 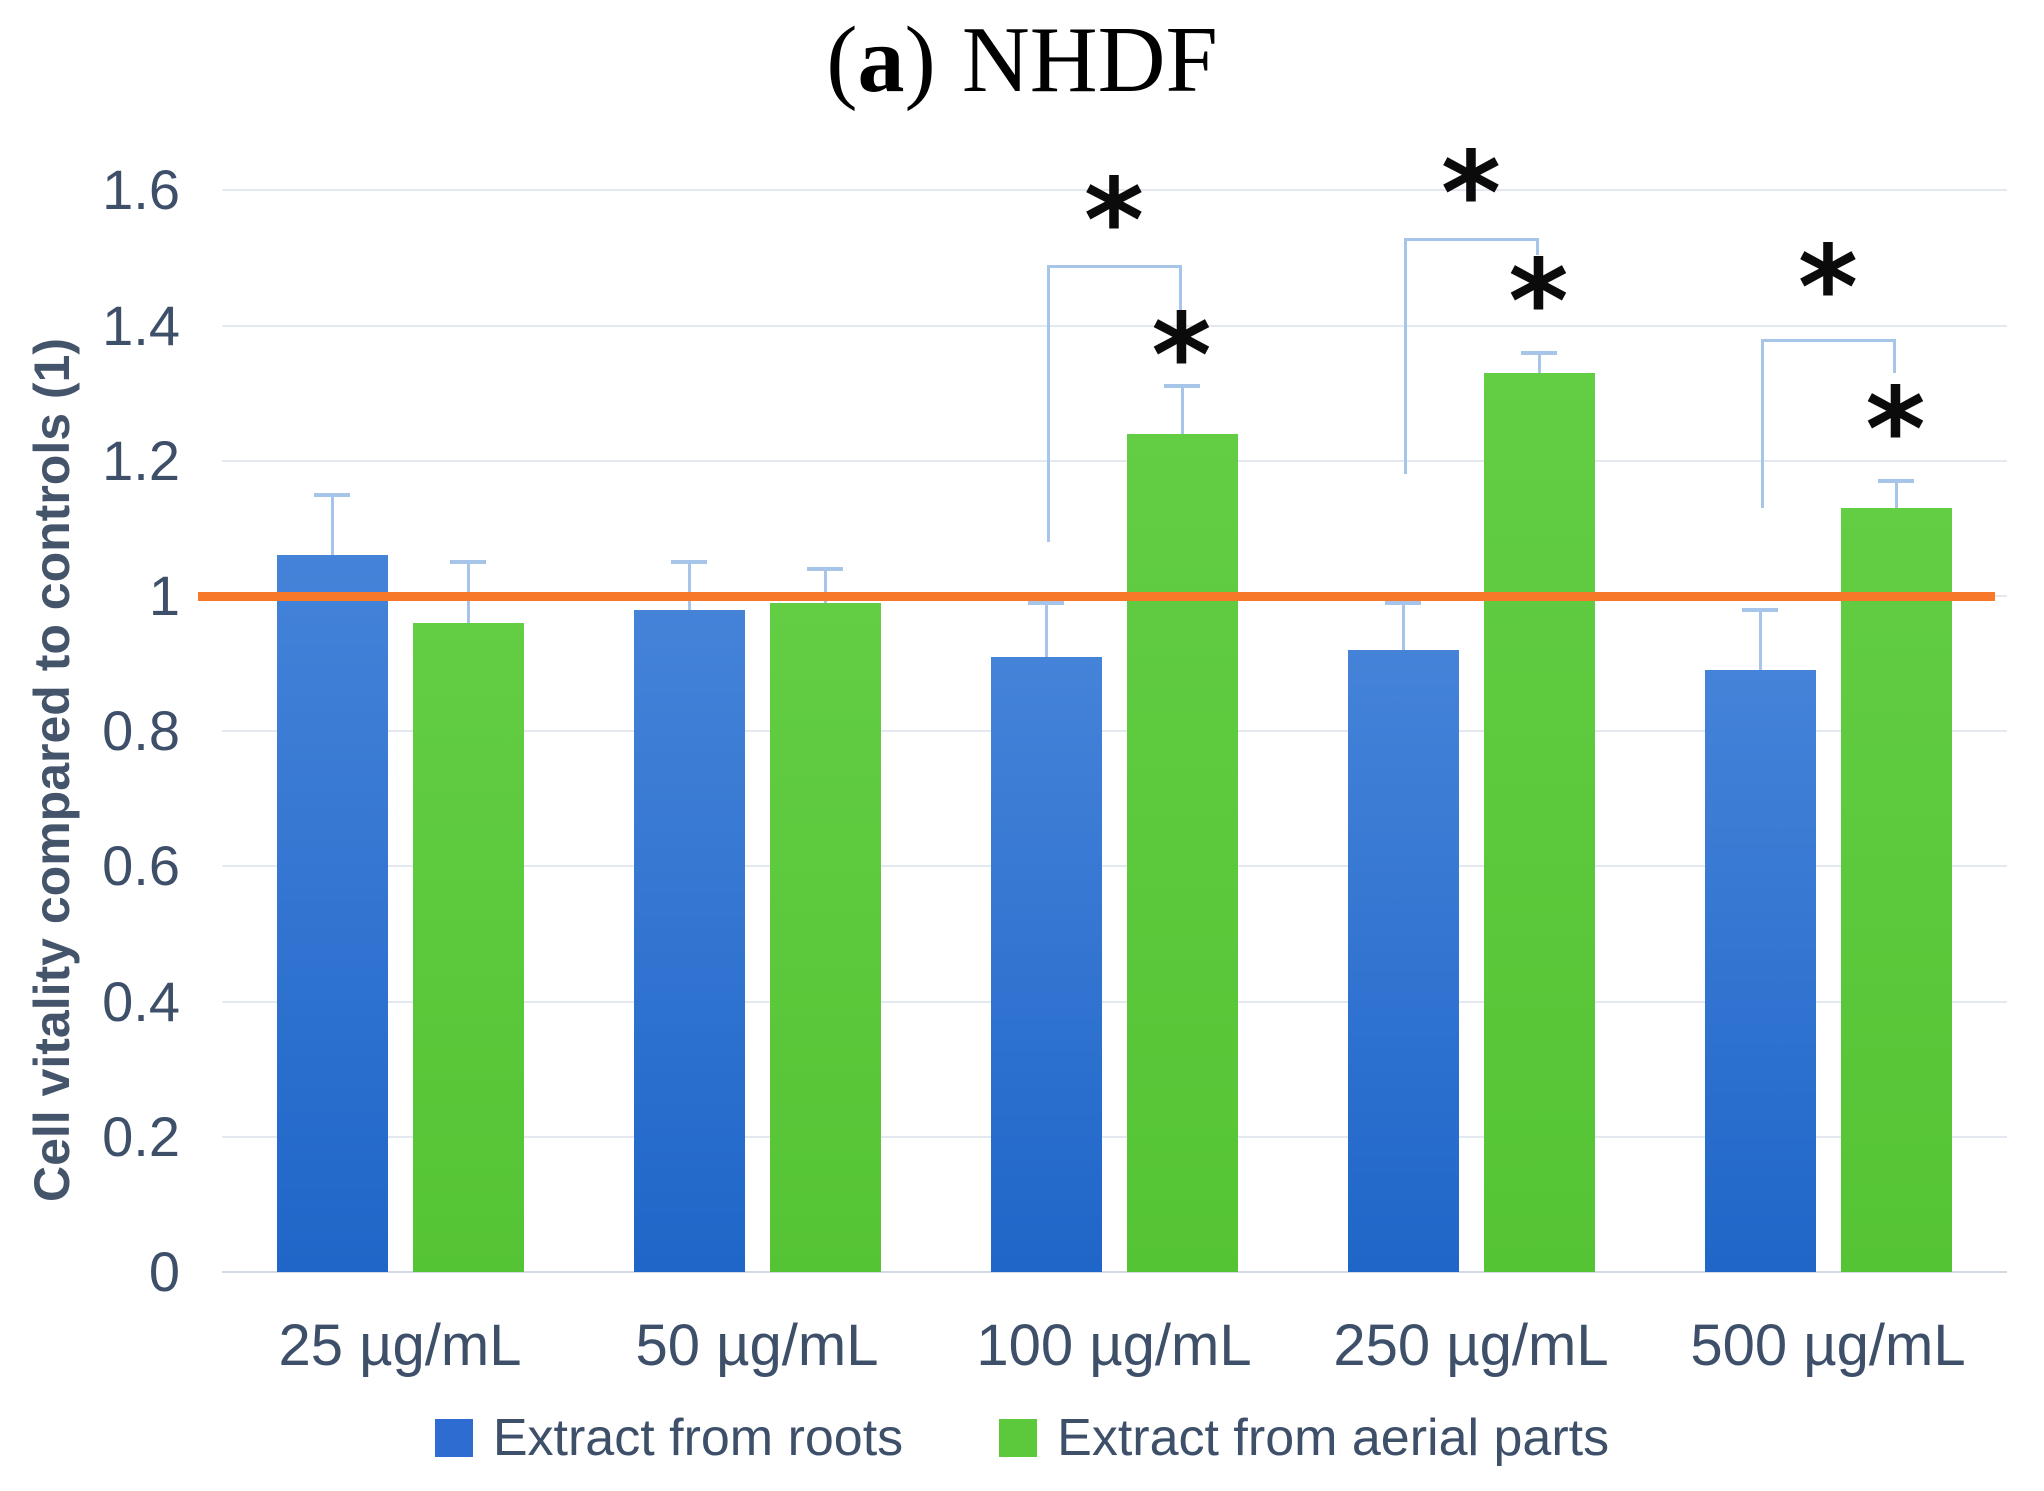 I want to click on title-panel-letter: a, so click(x=881, y=60).